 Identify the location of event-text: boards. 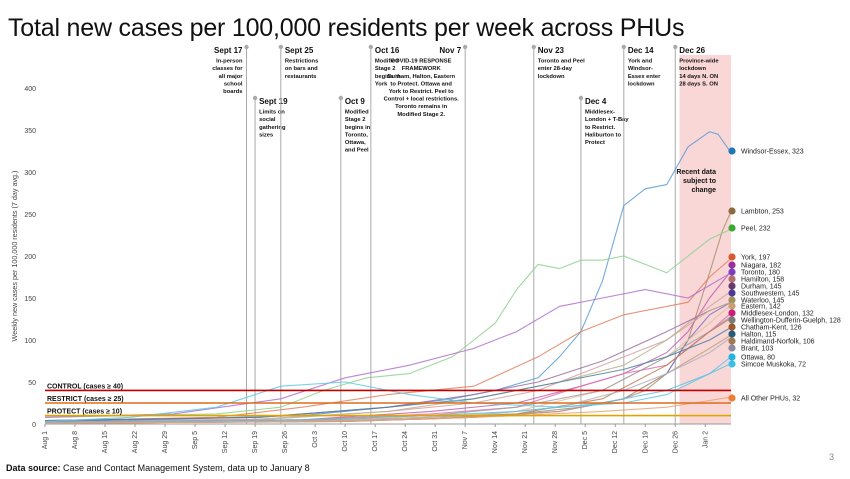
(232, 92).